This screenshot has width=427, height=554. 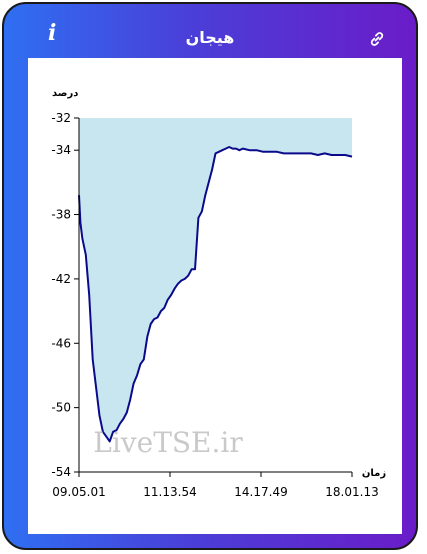 What do you see at coordinates (65, 93) in the screenshot?
I see `y-axis-label: درصد` at bounding box center [65, 93].